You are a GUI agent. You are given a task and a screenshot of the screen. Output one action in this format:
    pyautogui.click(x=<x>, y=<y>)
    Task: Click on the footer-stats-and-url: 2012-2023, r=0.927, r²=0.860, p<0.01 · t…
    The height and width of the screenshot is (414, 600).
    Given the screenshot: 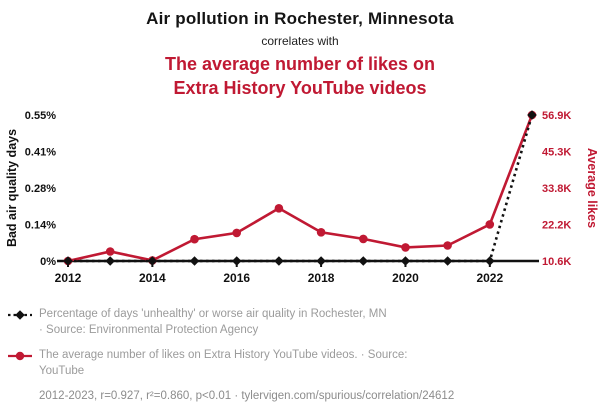 What is the action you would take?
    pyautogui.click(x=247, y=395)
    